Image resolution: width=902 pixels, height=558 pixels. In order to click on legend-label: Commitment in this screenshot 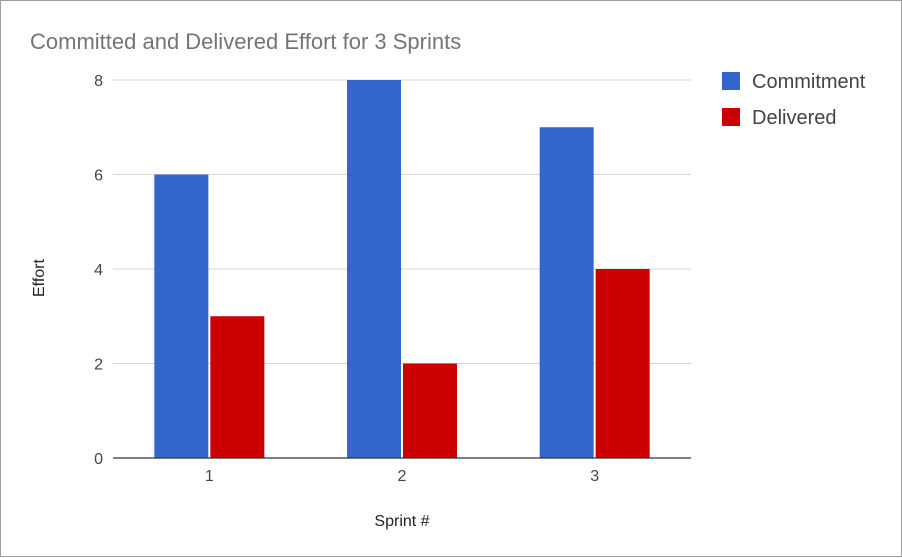, I will do `click(809, 82)`.